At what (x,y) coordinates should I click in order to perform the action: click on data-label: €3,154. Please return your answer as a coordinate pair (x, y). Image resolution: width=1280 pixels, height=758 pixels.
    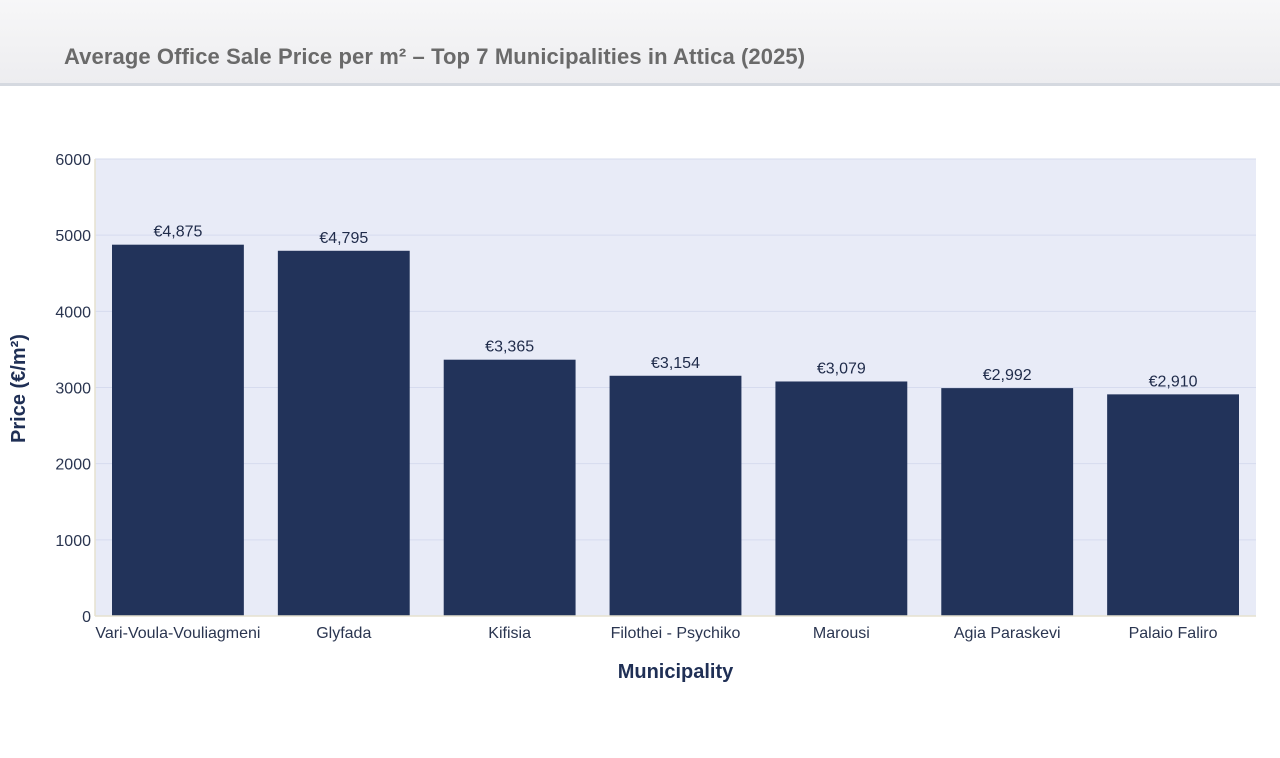
    Looking at the image, I should click on (675, 363).